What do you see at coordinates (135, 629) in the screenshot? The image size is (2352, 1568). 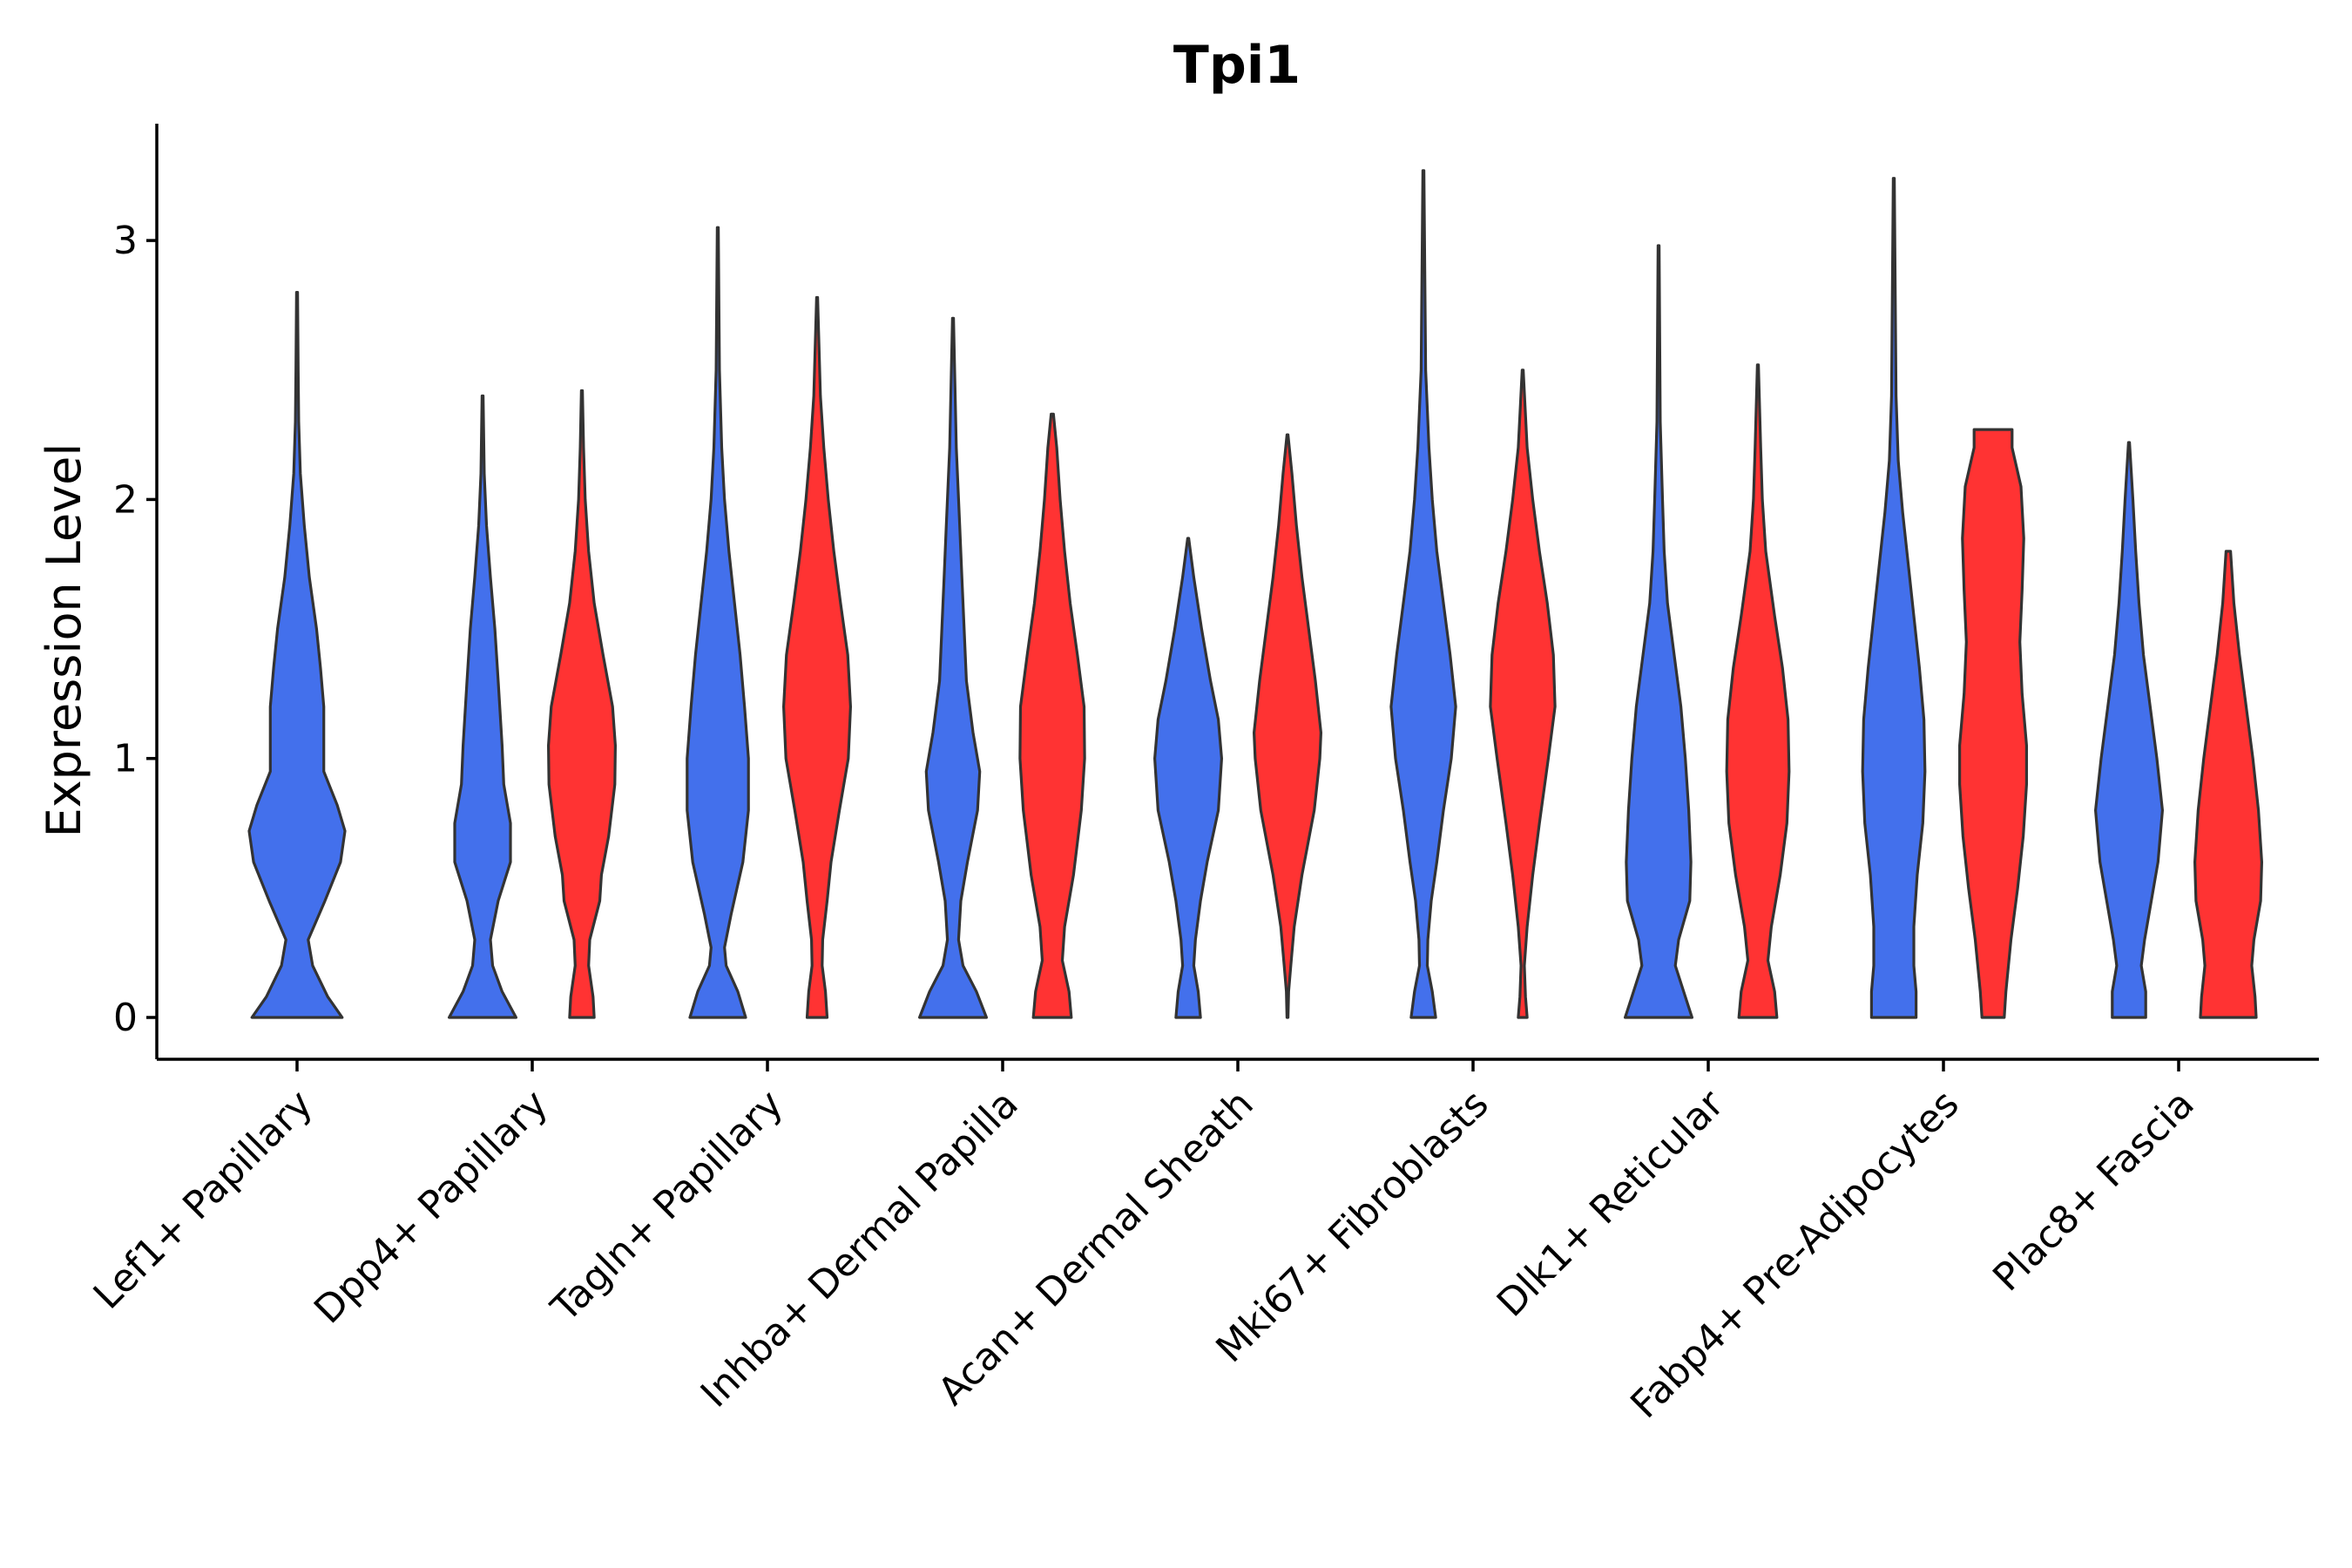 I see `y-ticks: 0 1 2 3` at bounding box center [135, 629].